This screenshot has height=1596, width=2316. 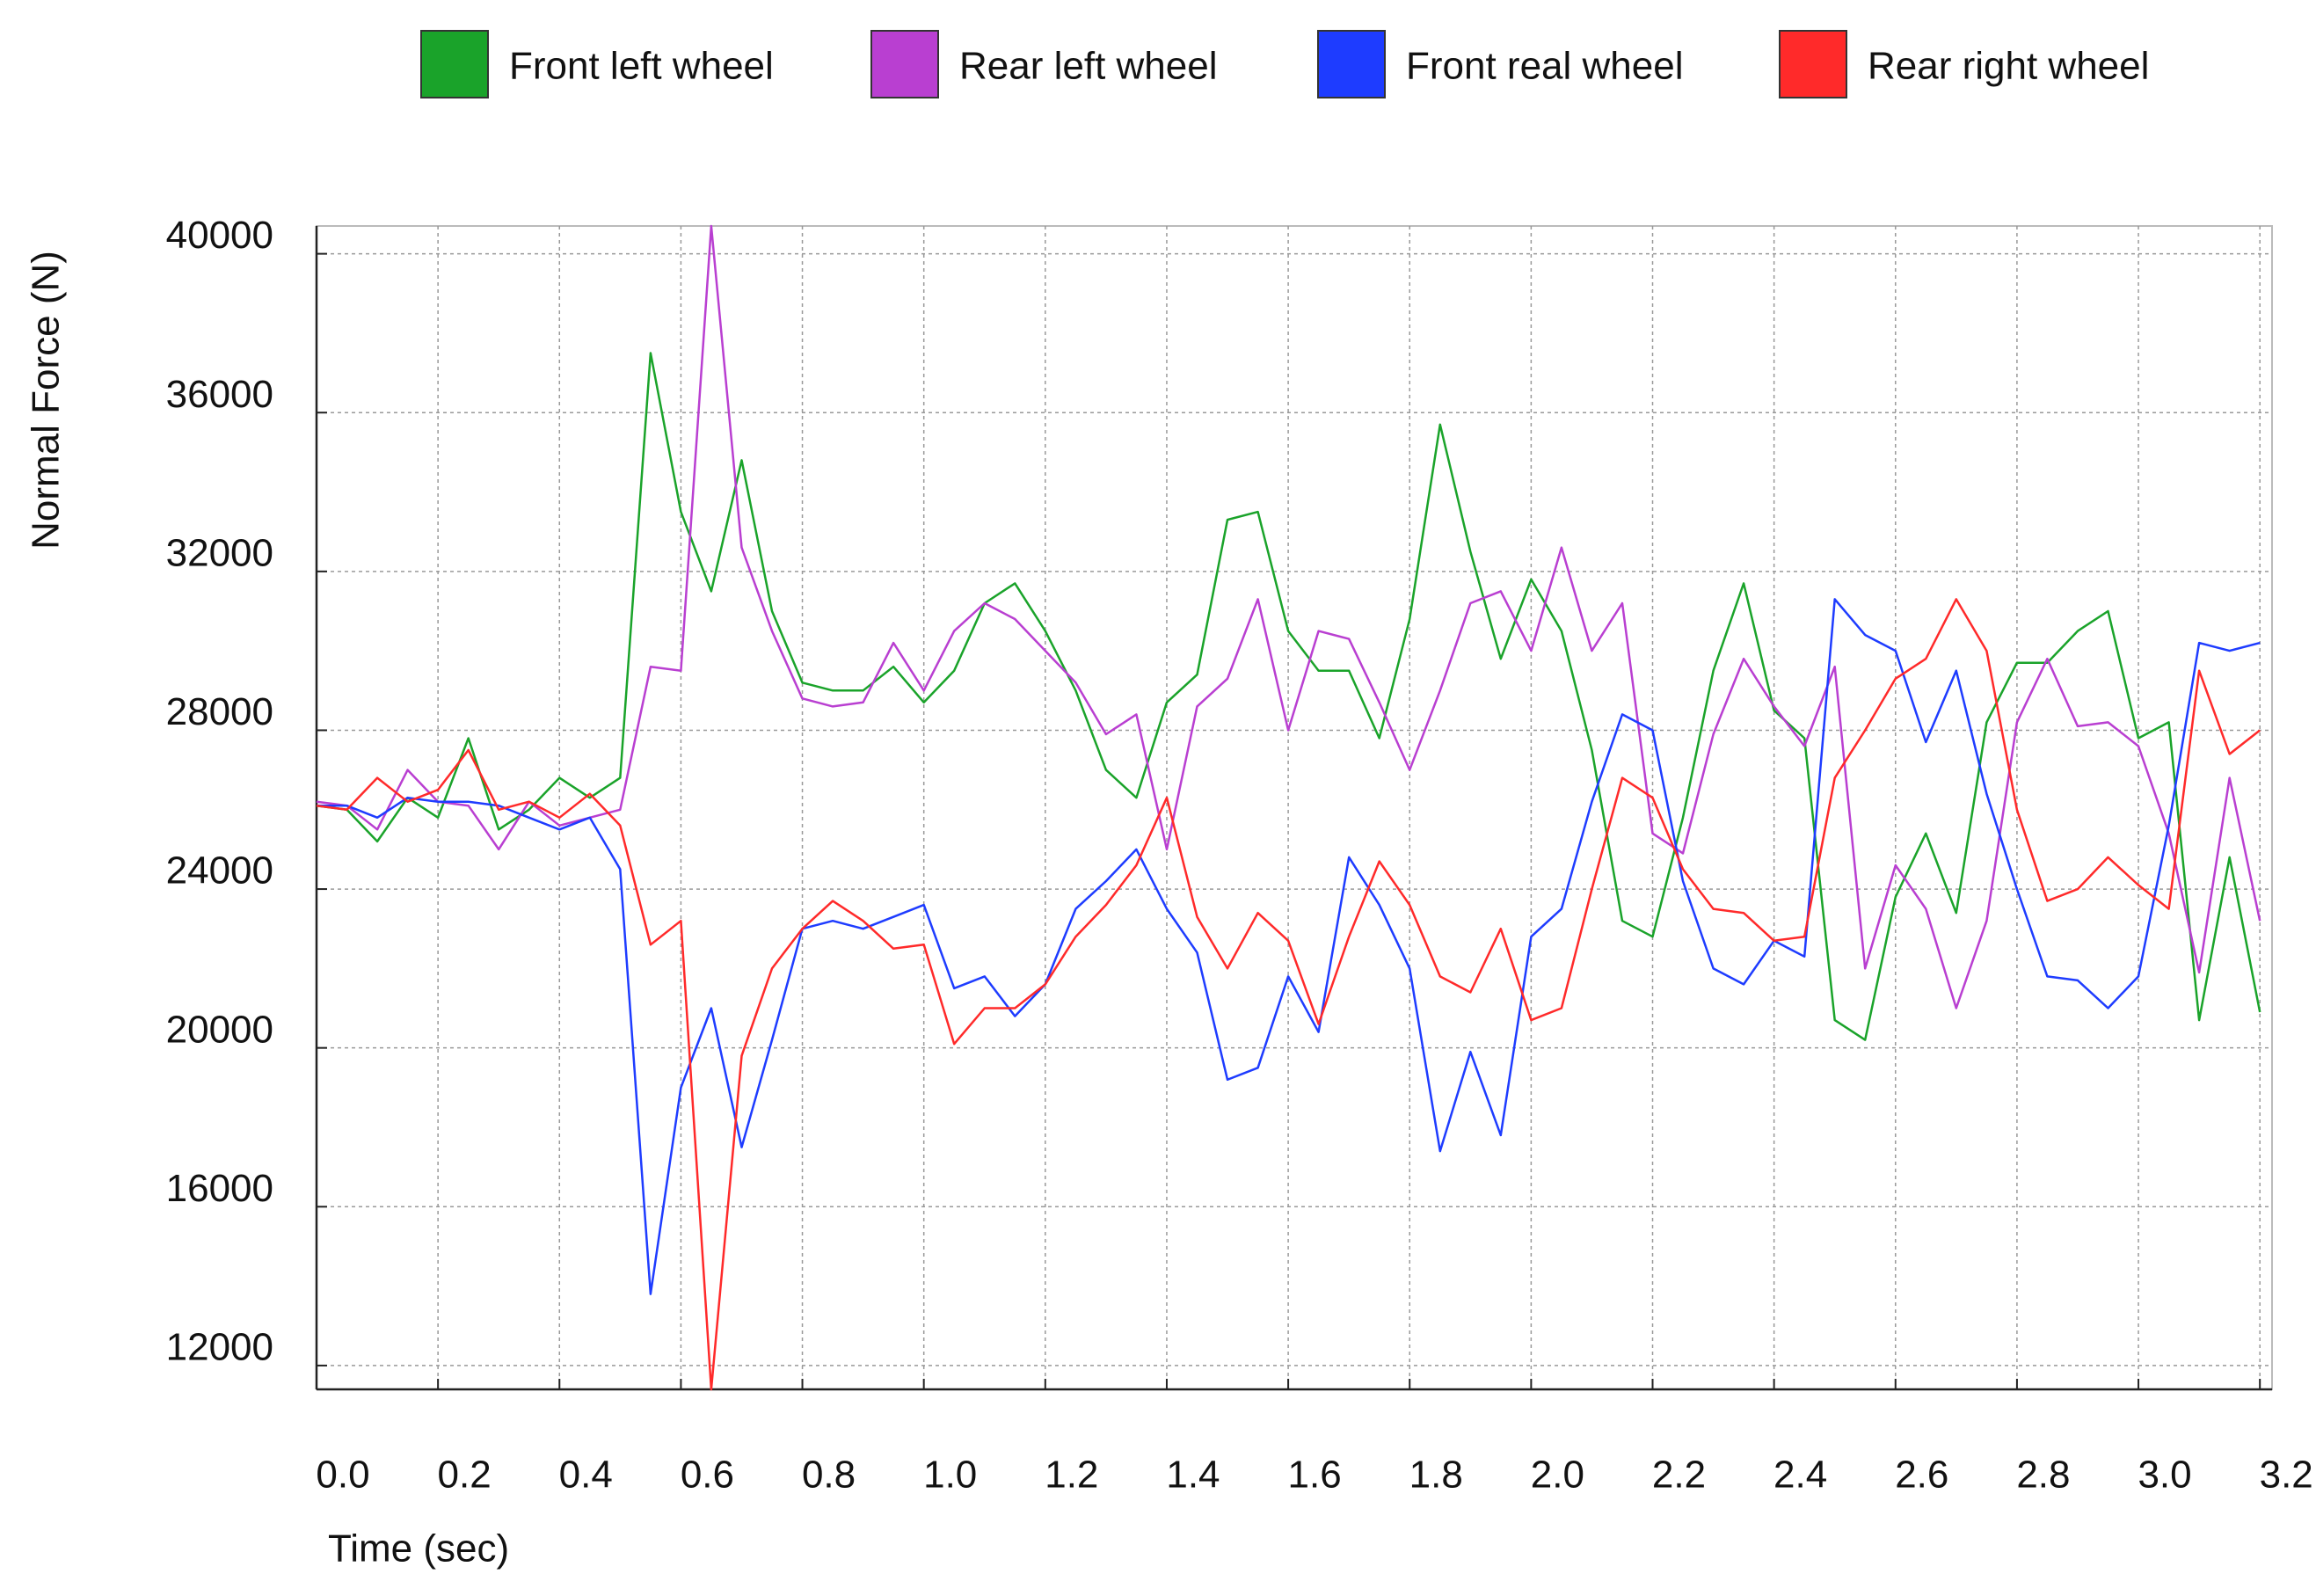 I want to click on x-tick-label: 0.8, so click(x=829, y=1475).